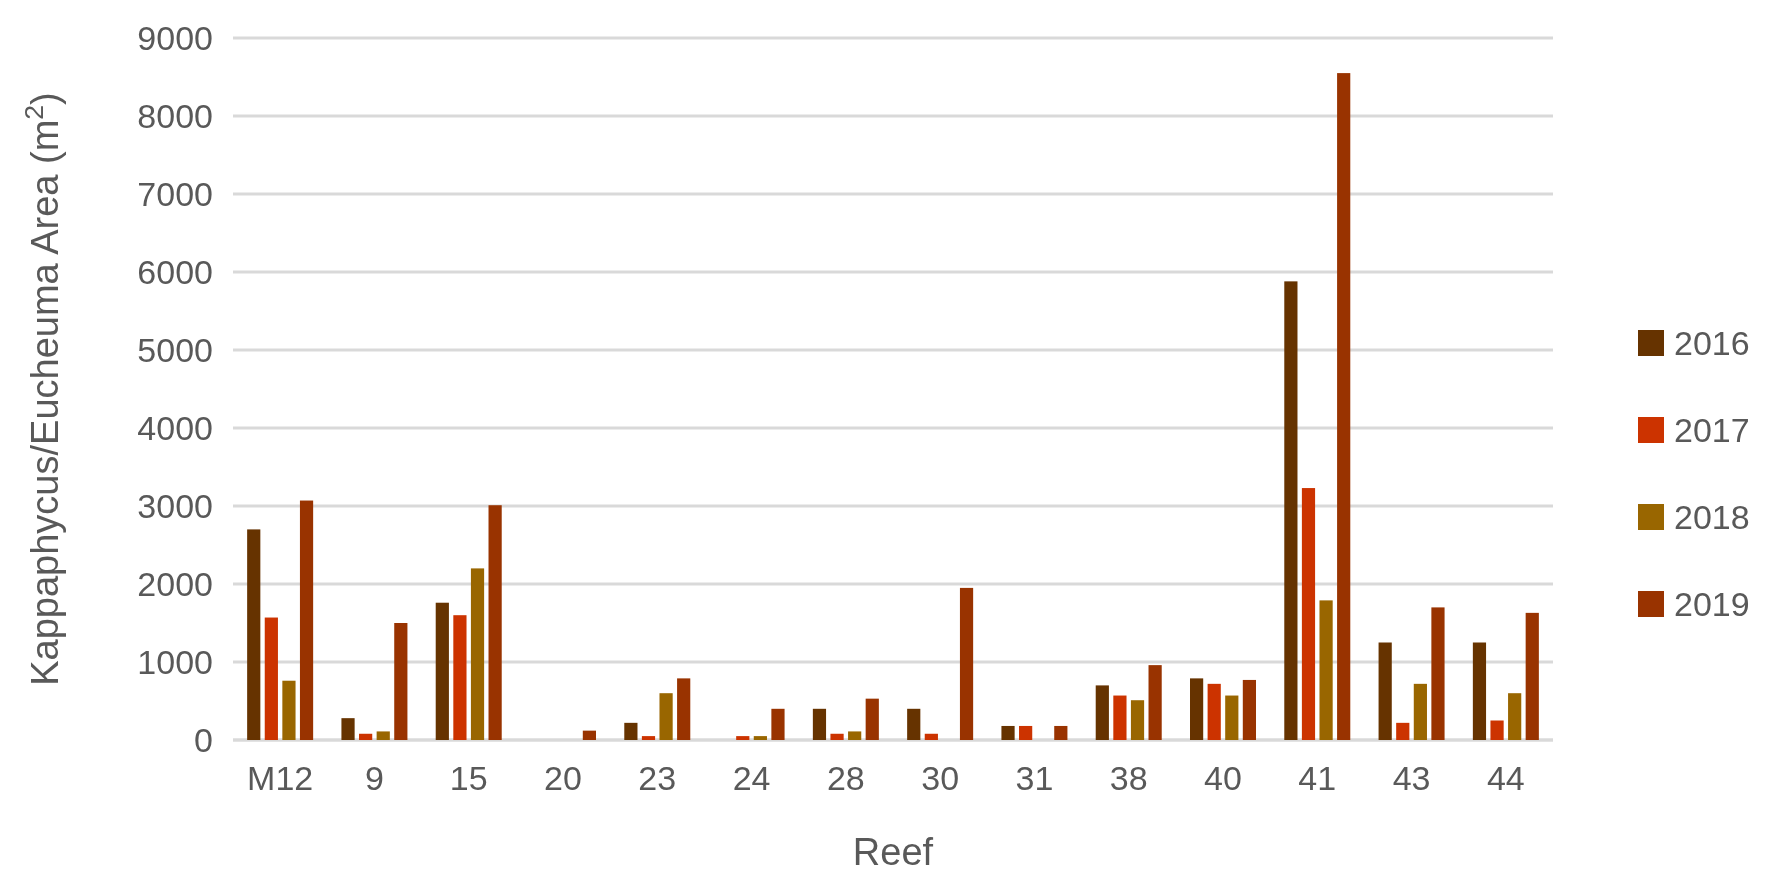  What do you see at coordinates (175, 271) in the screenshot?
I see `y-tick-label: 6000` at bounding box center [175, 271].